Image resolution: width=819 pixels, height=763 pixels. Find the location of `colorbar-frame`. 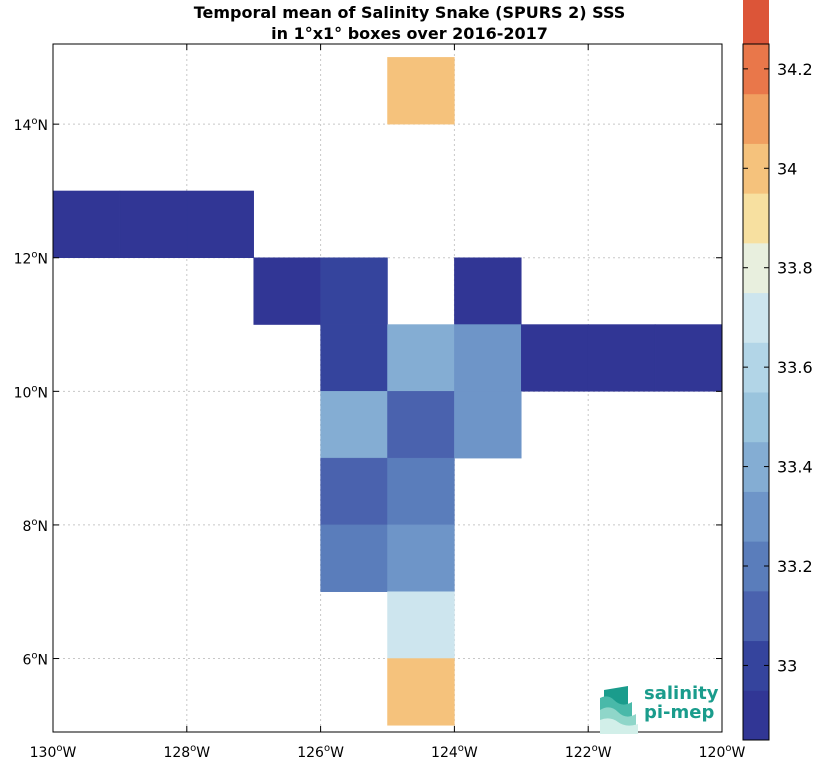

colorbar-frame is located at coordinates (756, 392).